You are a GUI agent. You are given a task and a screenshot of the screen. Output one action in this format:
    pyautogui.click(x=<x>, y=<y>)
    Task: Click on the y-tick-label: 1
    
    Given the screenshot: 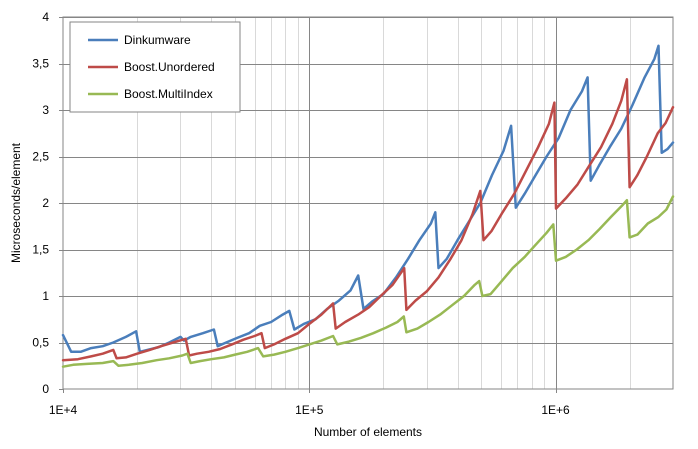 What is the action you would take?
    pyautogui.click(x=45, y=296)
    